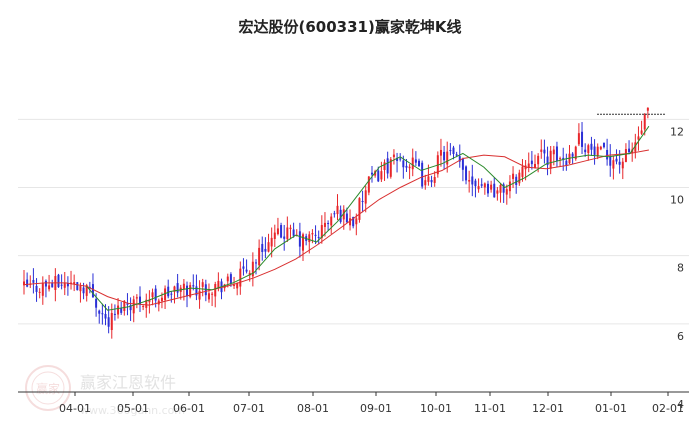 This screenshot has height=427, width=689. I want to click on svg-text: 赢家, so click(48, 388).